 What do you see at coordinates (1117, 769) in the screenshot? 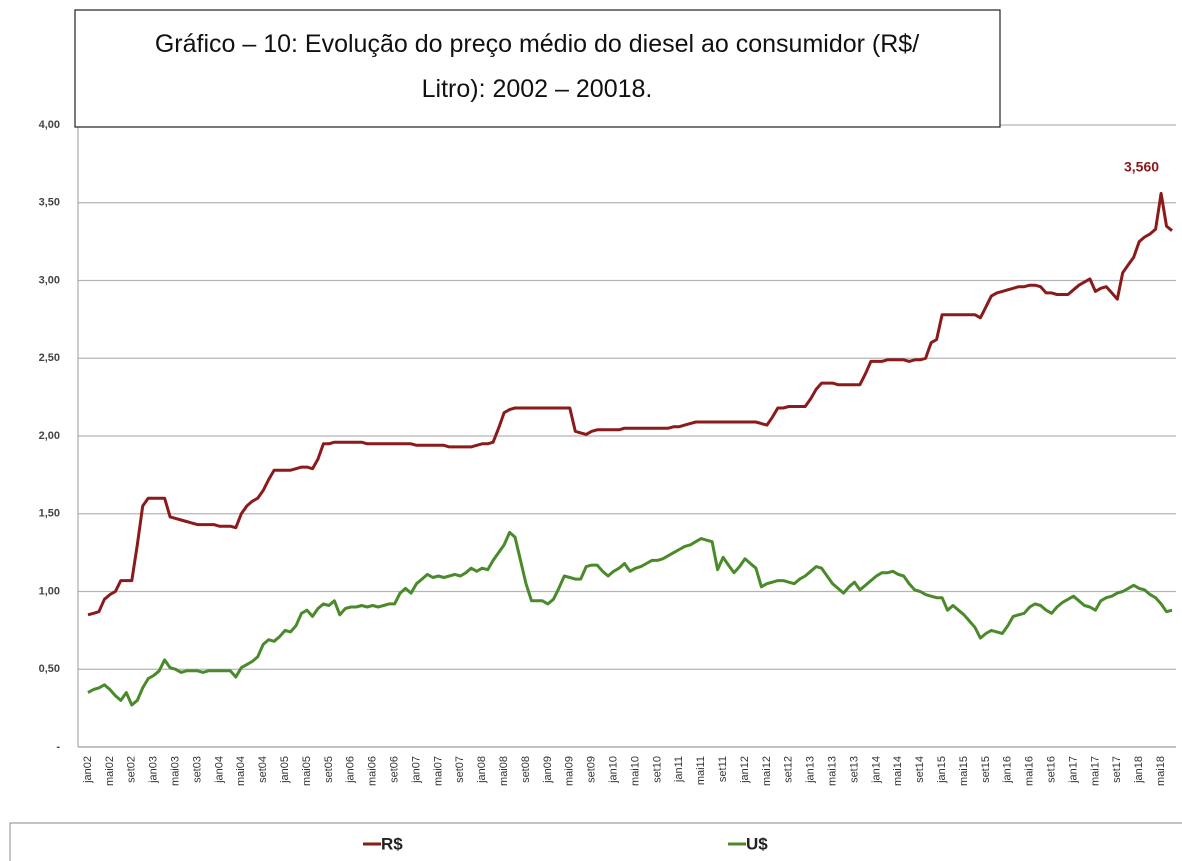
I see `x-tick-label: set17` at bounding box center [1117, 769].